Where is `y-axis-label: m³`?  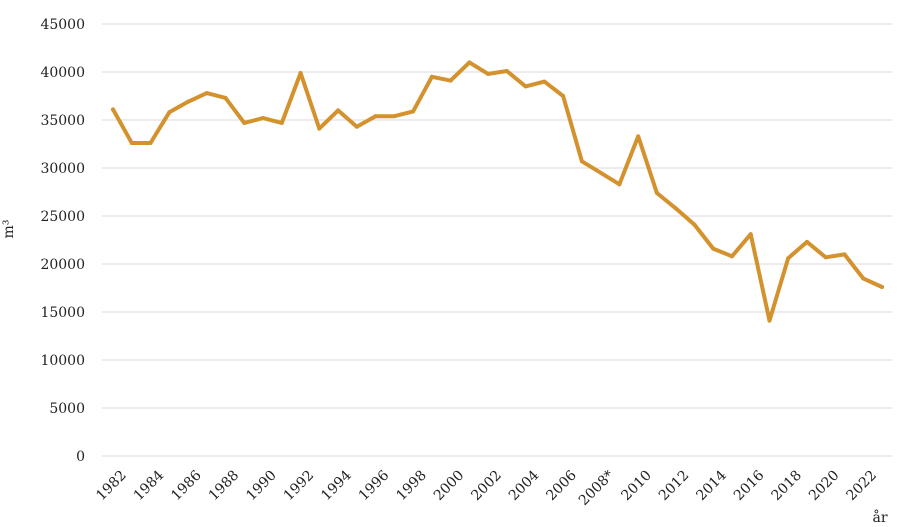 y-axis-label: m³ is located at coordinates (9, 229).